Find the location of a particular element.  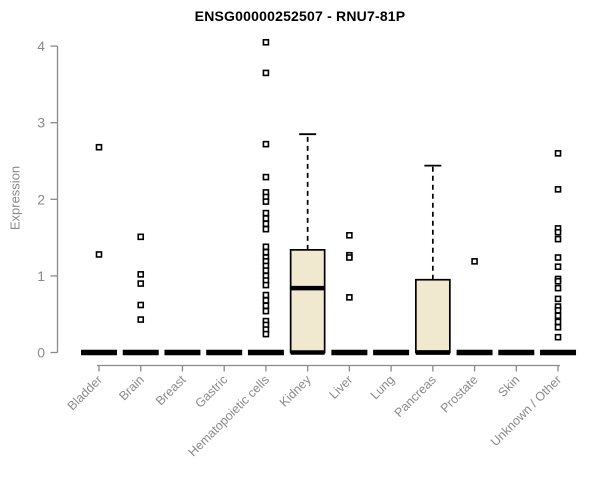

x-axis-label: Breast is located at coordinates (171, 390).